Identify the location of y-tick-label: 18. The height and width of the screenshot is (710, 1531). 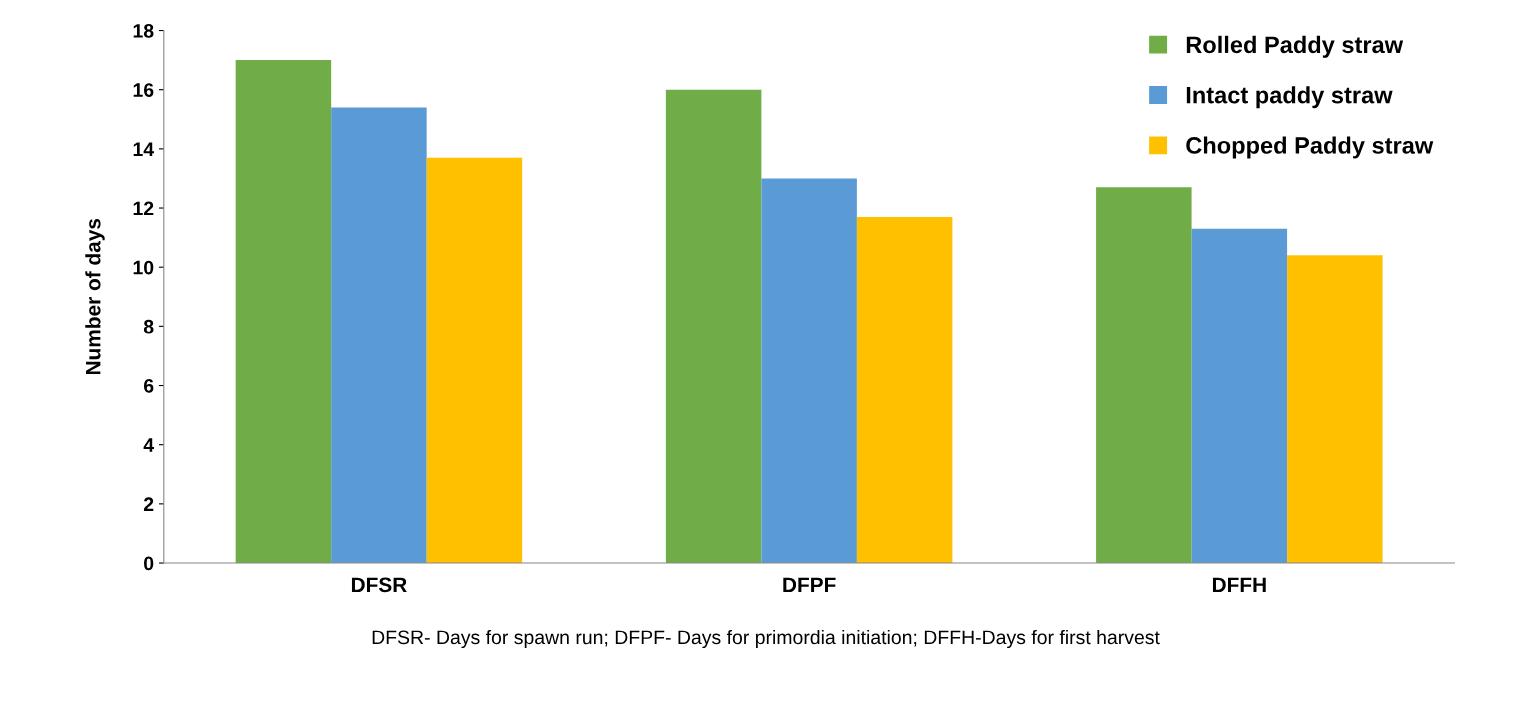
(143, 31).